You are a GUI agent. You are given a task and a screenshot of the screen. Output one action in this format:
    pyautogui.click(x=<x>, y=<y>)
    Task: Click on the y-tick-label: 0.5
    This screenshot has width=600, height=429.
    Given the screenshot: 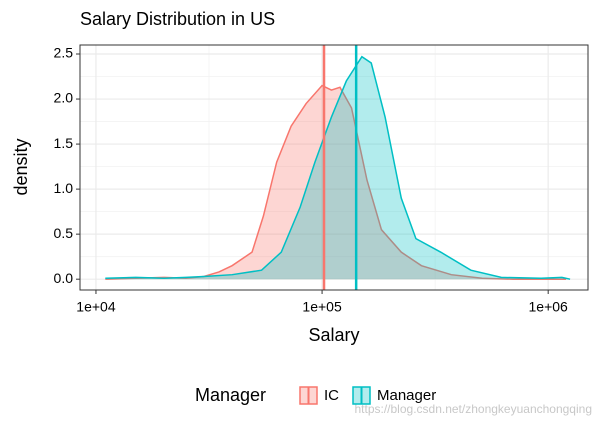 What is the action you would take?
    pyautogui.click(x=64, y=233)
    